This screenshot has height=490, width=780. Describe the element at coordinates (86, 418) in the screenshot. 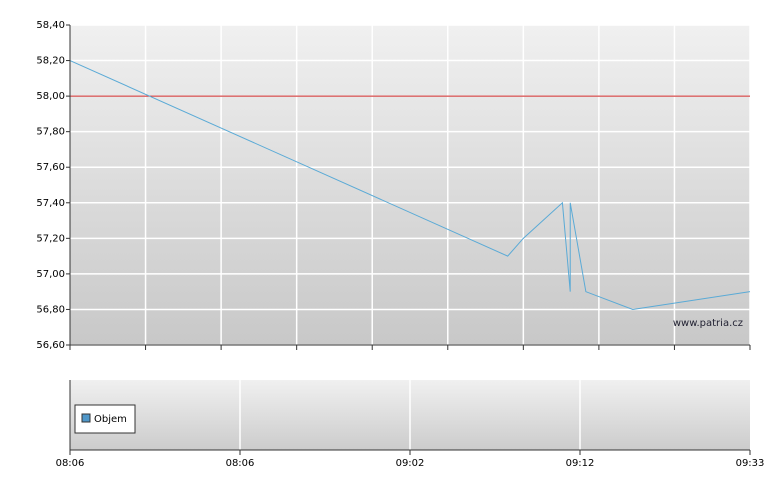

I see `legend-swatch` at that location.